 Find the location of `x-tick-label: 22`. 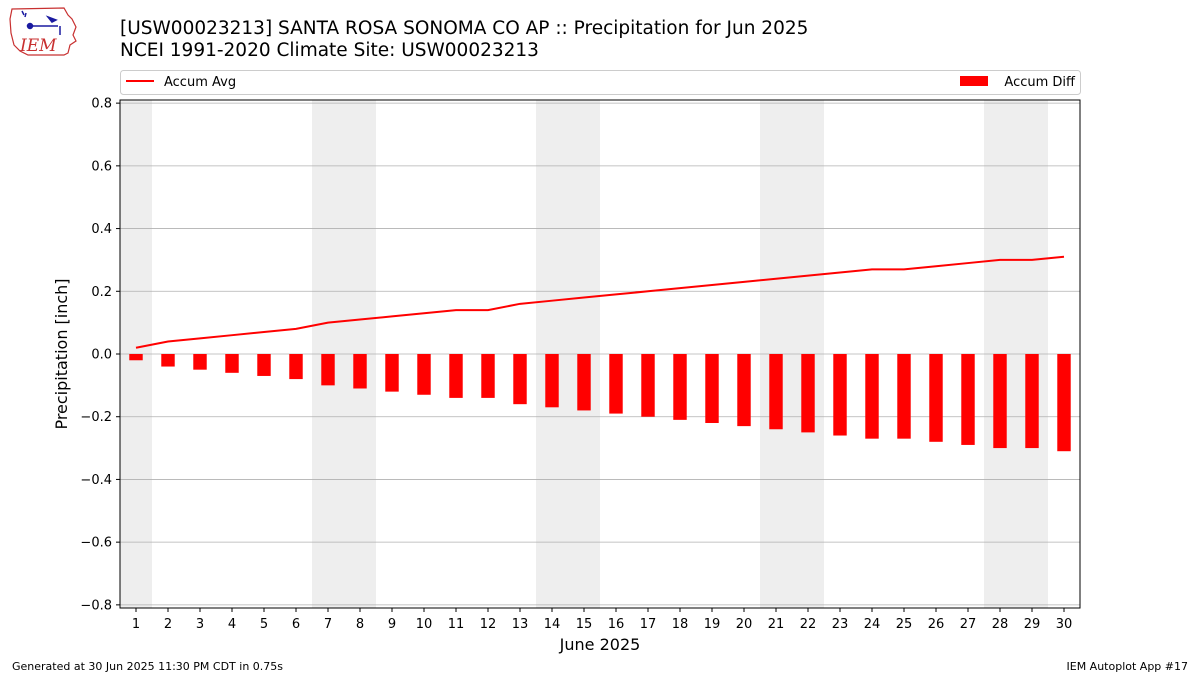

x-tick-label: 22 is located at coordinates (808, 624).